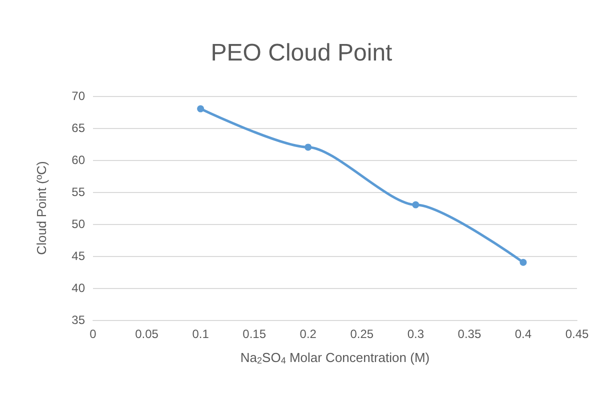  What do you see at coordinates (523, 334) in the screenshot?
I see `x-tick-label: 0.4` at bounding box center [523, 334].